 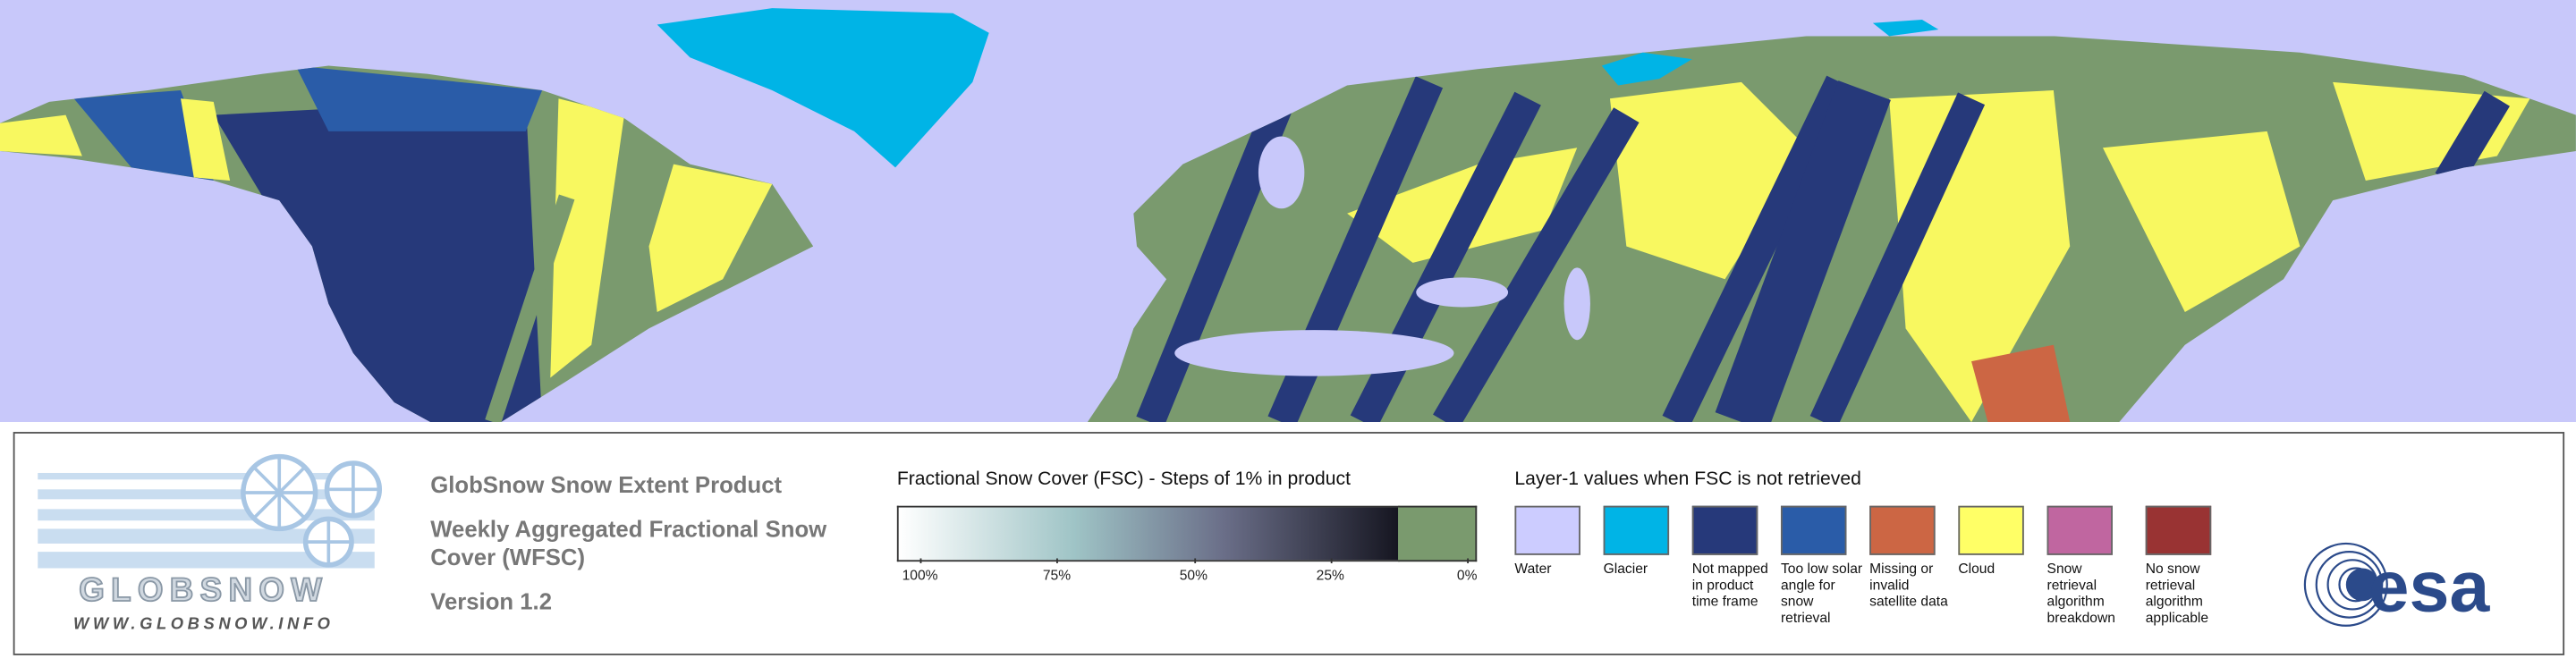 What do you see at coordinates (1148, 533) in the screenshot?
I see `colorbar-gradient` at bounding box center [1148, 533].